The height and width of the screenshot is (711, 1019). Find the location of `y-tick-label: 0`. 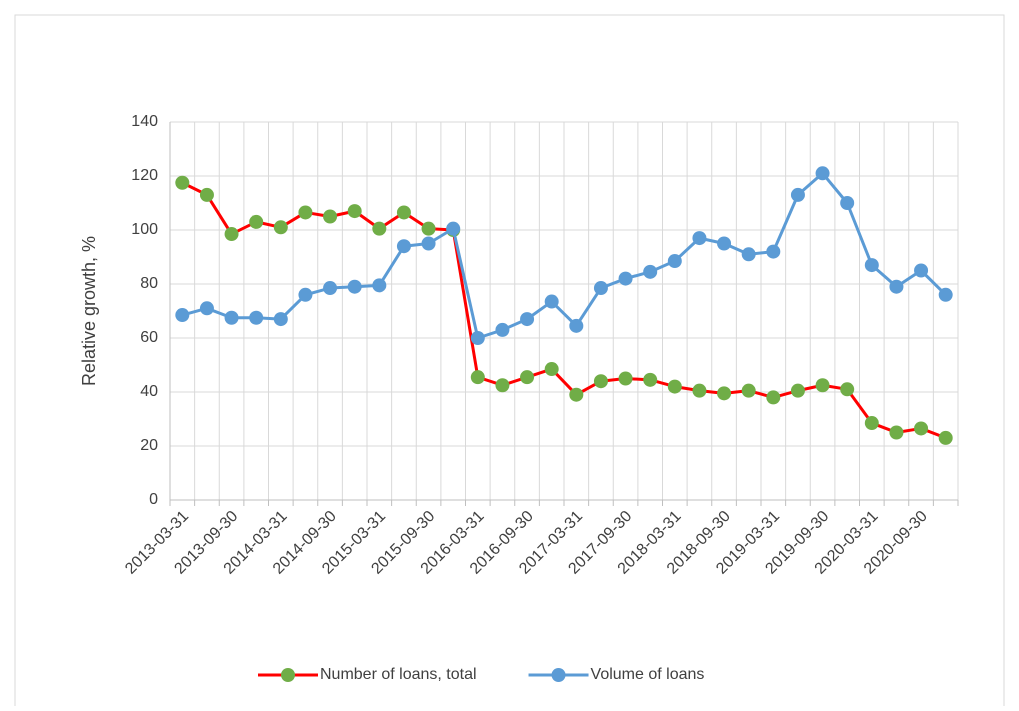

y-tick-label: 0 is located at coordinates (153, 499).